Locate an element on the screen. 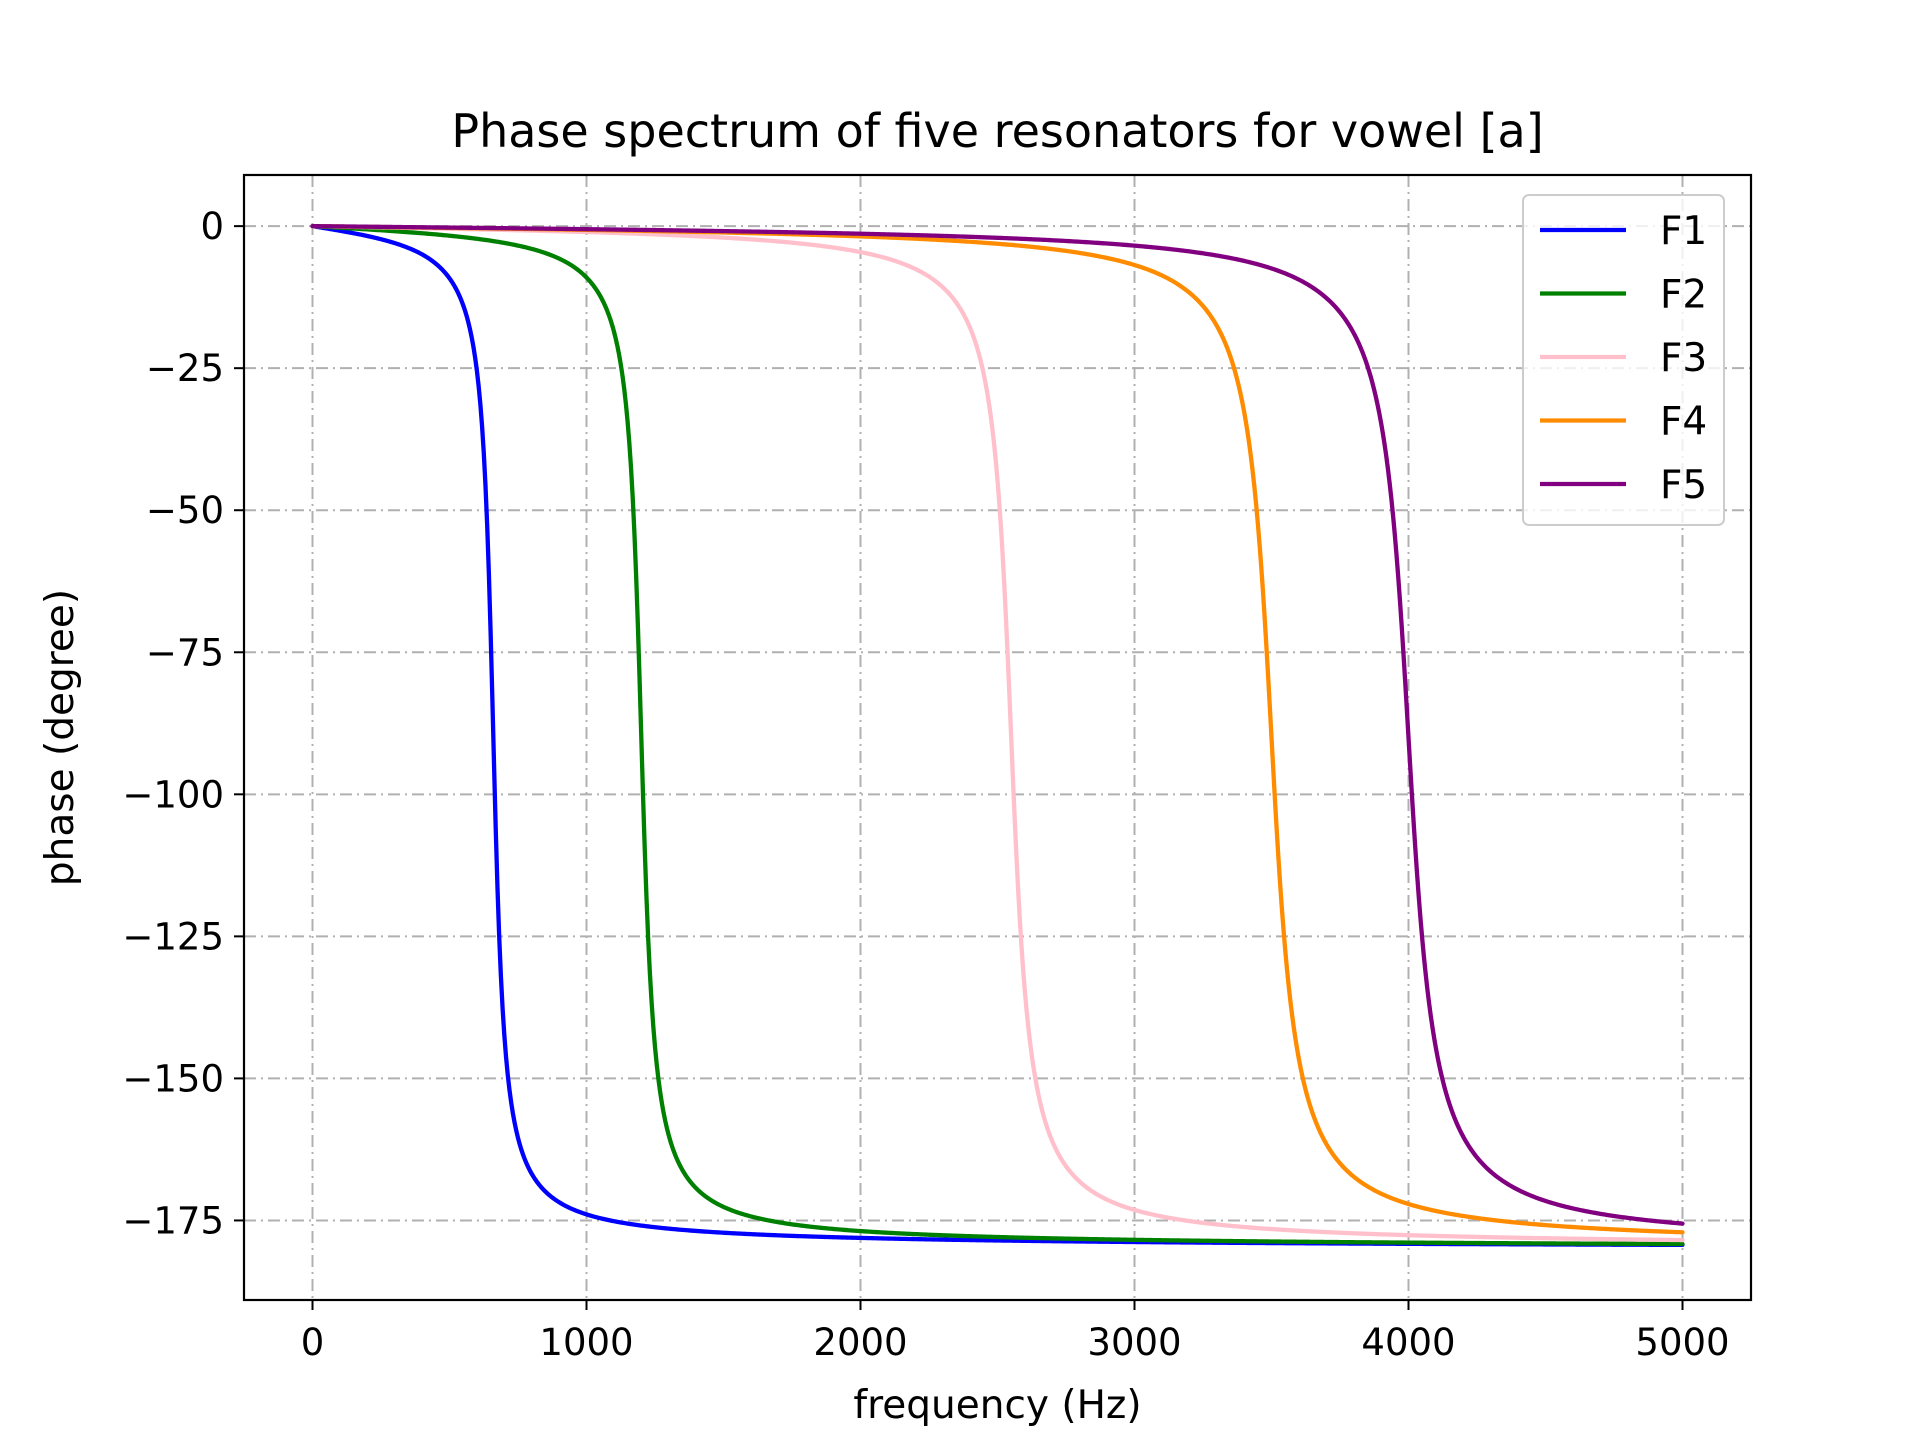  legend-label-f4: F4 is located at coordinates (1683, 422).